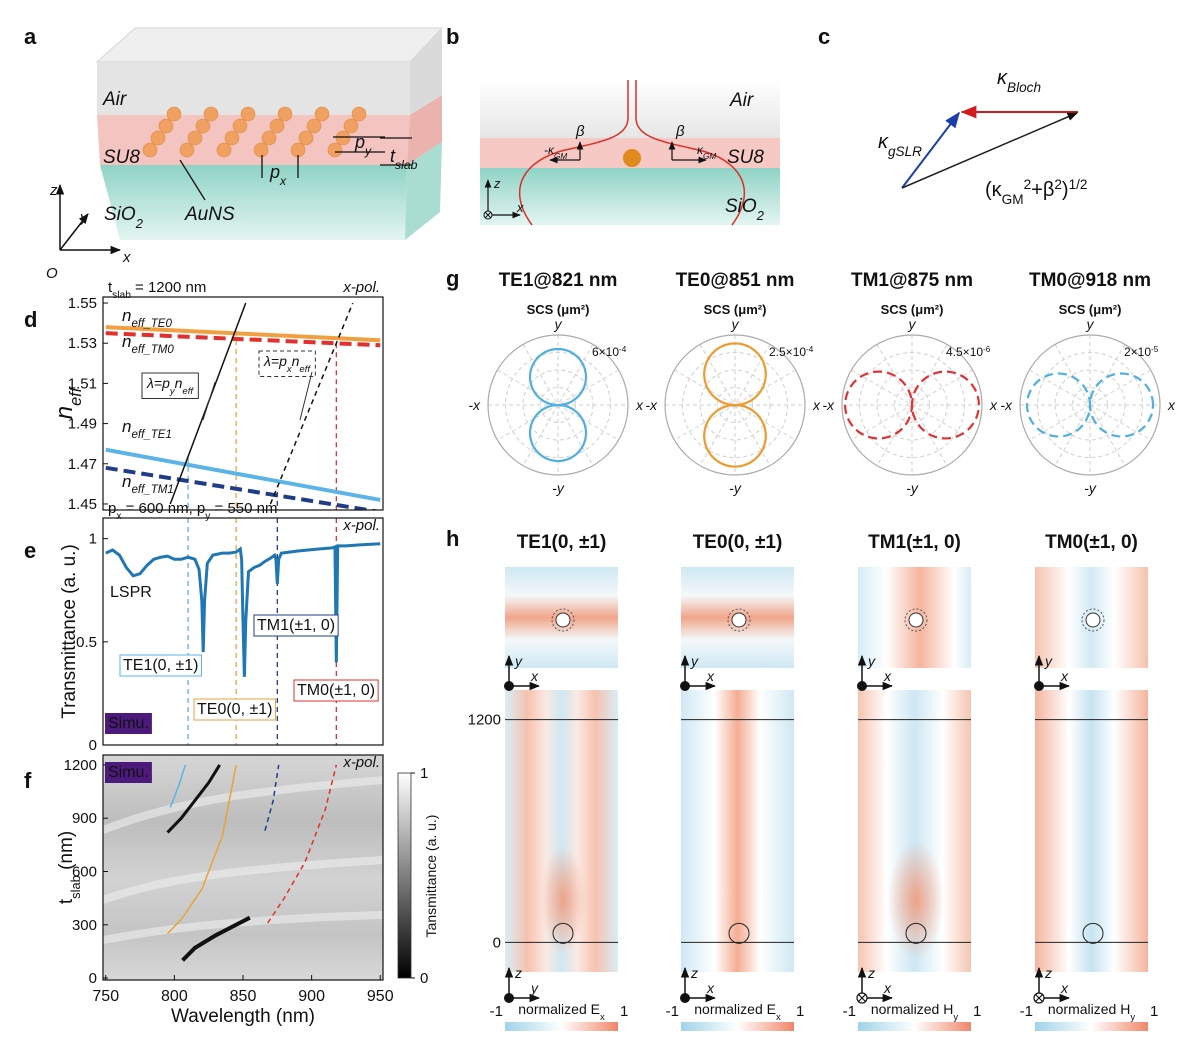 The height and width of the screenshot is (1050, 1199). Describe the element at coordinates (580, 131) in the screenshot. I see `beta-label: β` at that location.